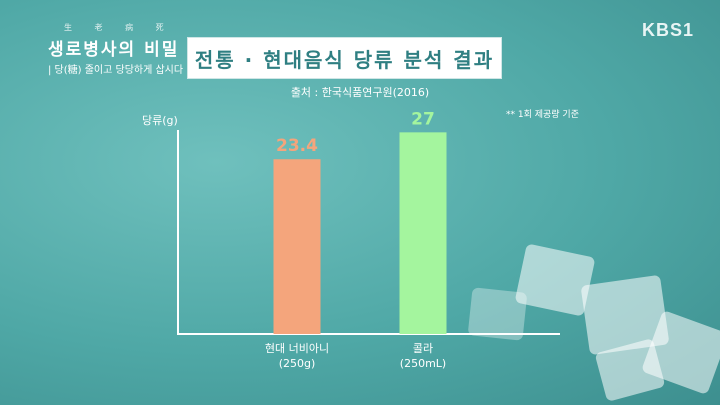 Image resolution: width=720 pixels, height=405 pixels. I want to click on logo-hanja-decoration: 生 老 病 死, so click(119, 27).